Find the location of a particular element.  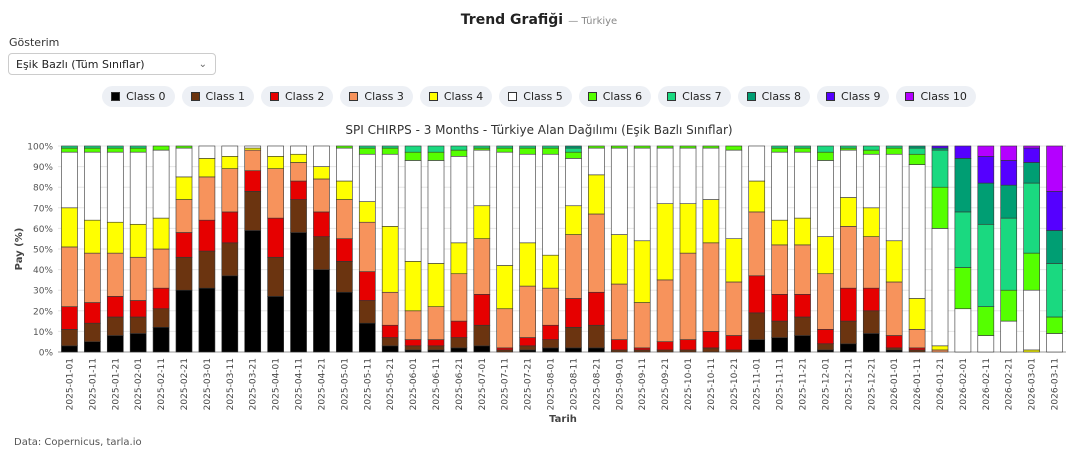

legend-item: Class 3 is located at coordinates (376, 96).